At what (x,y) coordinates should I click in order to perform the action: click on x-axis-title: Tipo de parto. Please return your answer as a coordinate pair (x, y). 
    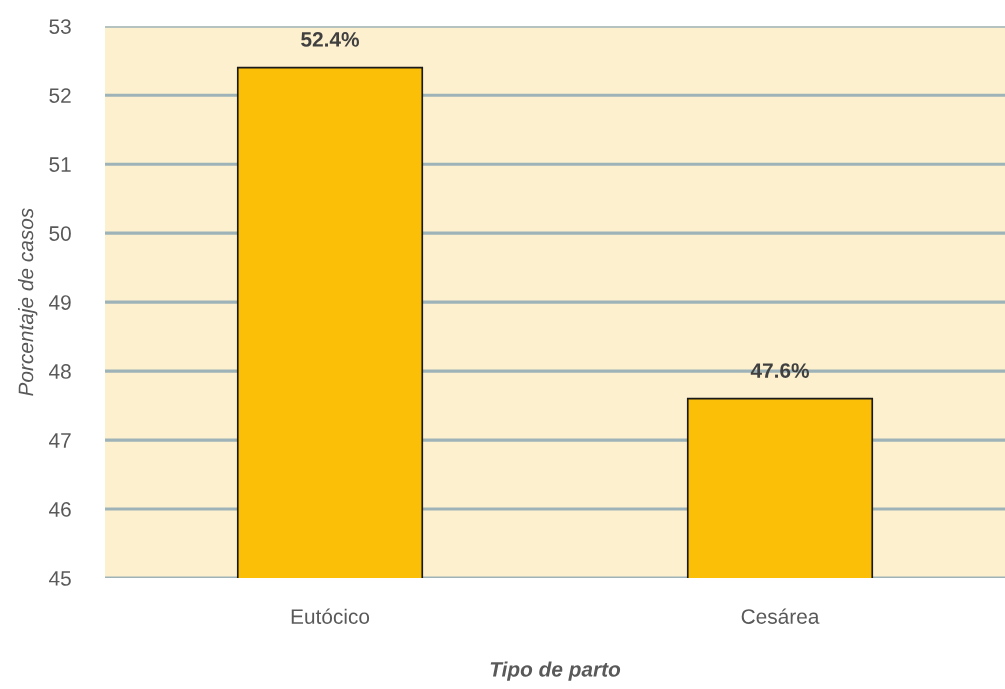
    Looking at the image, I should click on (555, 671).